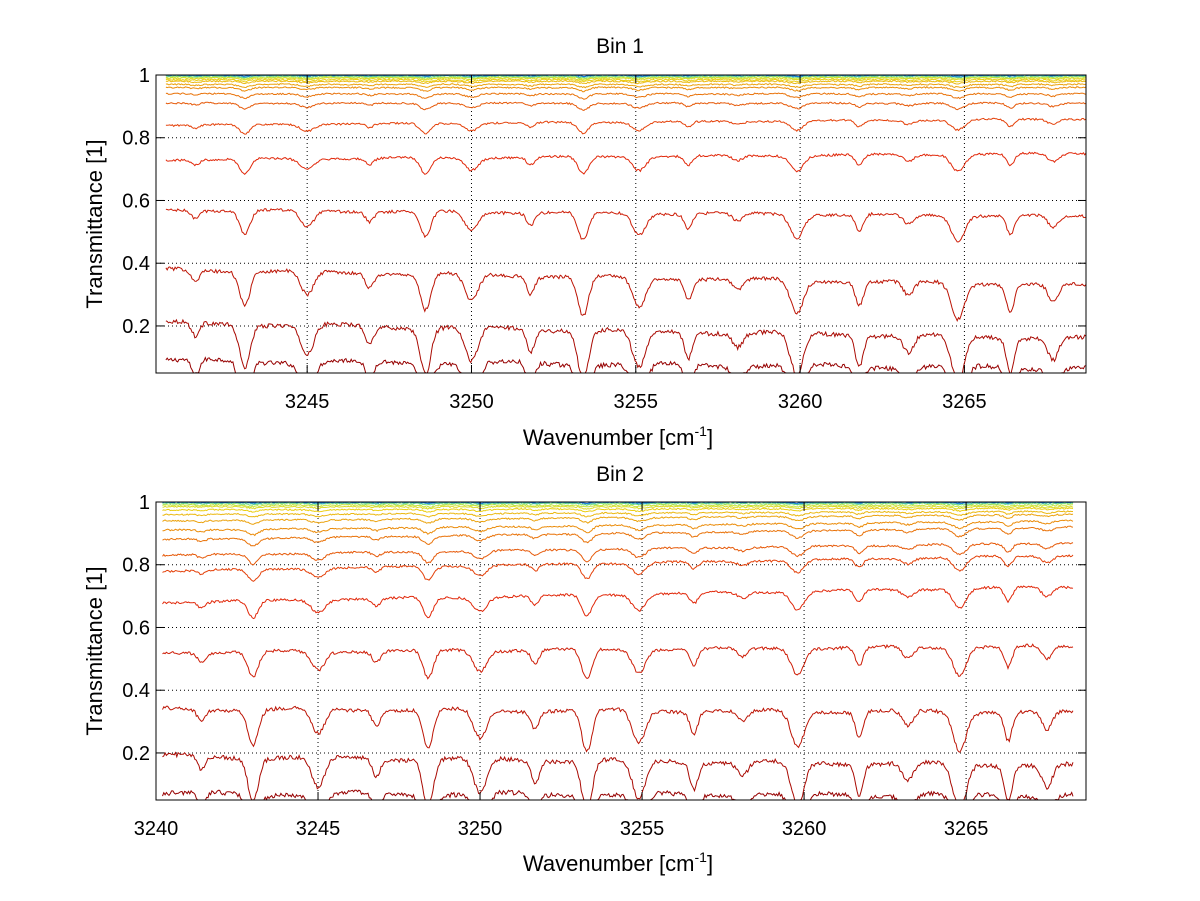 Image resolution: width=1200 pixels, height=901 pixels. What do you see at coordinates (620, 46) in the screenshot?
I see `chart-title: Bin 1` at bounding box center [620, 46].